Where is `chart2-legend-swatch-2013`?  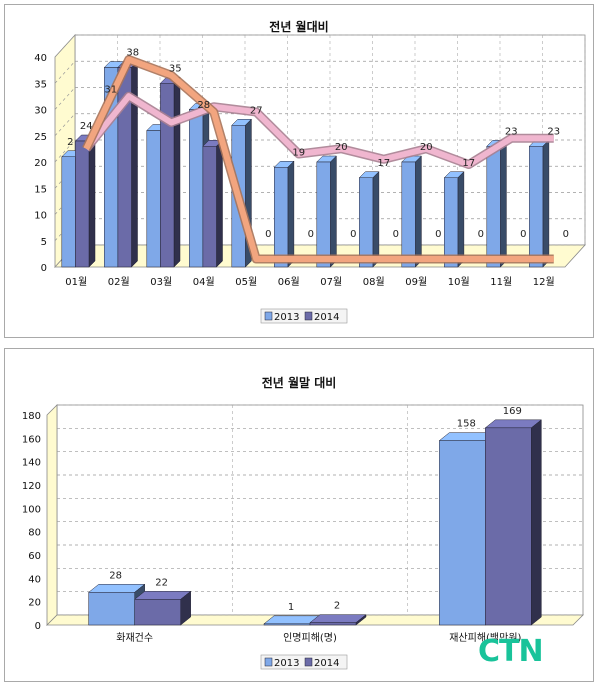
chart2-legend-swatch-2013 is located at coordinates (268, 662).